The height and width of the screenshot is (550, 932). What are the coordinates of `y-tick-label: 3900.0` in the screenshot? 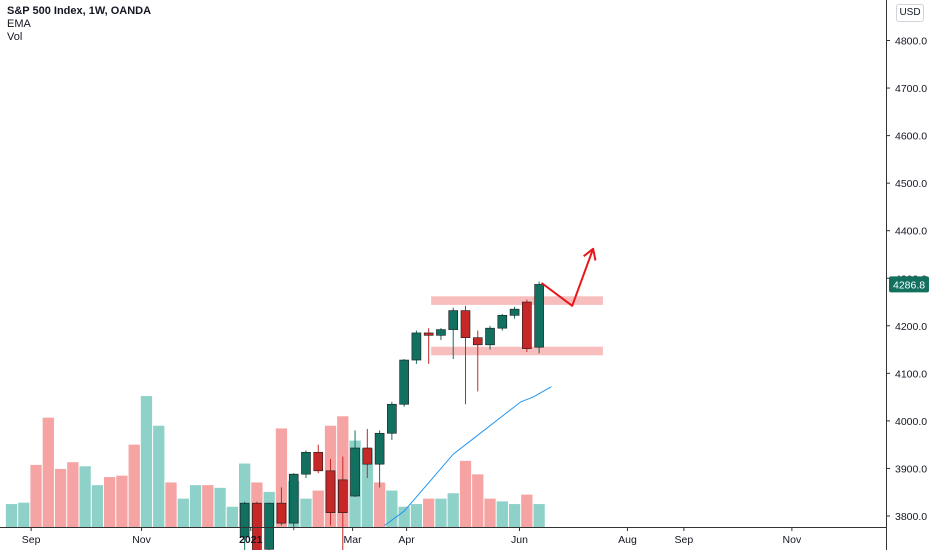 It's located at (911, 469).